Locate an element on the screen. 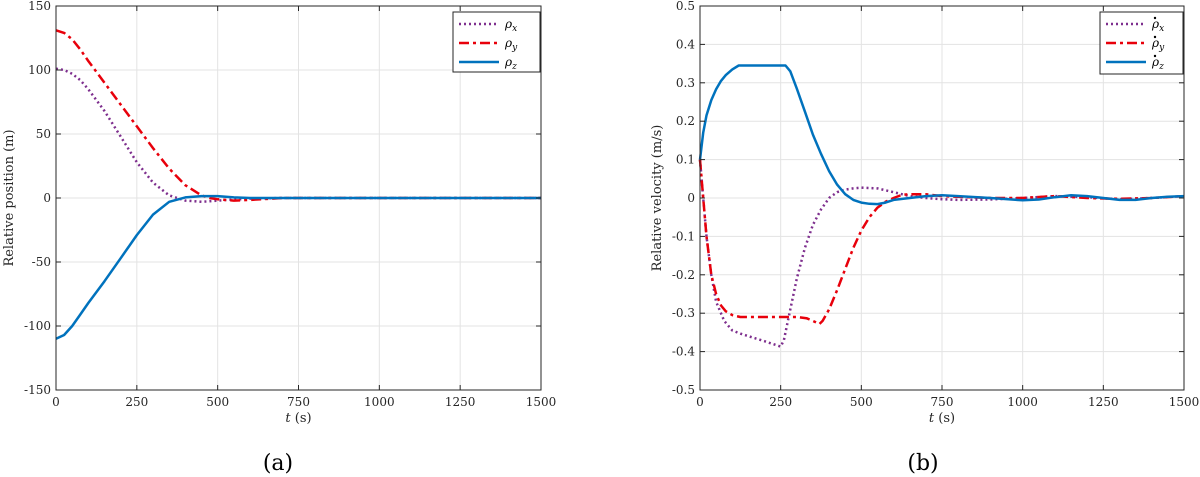  y-tick-label: 0.3 is located at coordinates (685, 83).